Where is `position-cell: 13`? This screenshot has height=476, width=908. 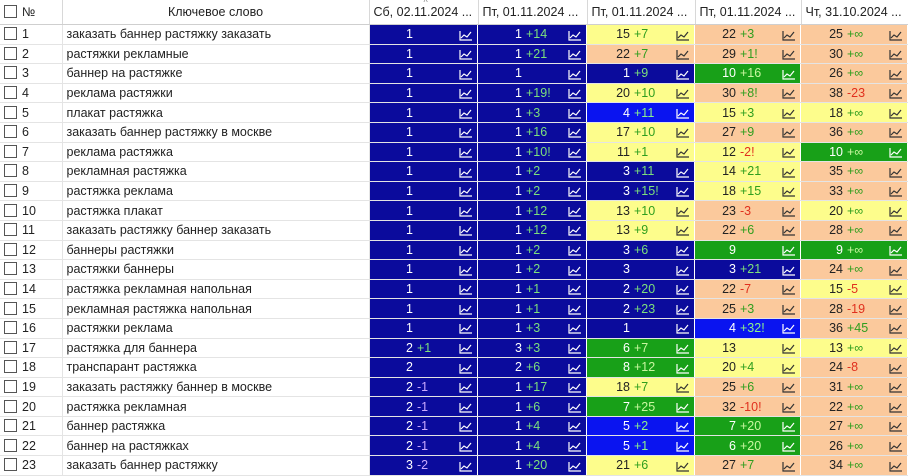
position-cell: 13 is located at coordinates (748, 348).